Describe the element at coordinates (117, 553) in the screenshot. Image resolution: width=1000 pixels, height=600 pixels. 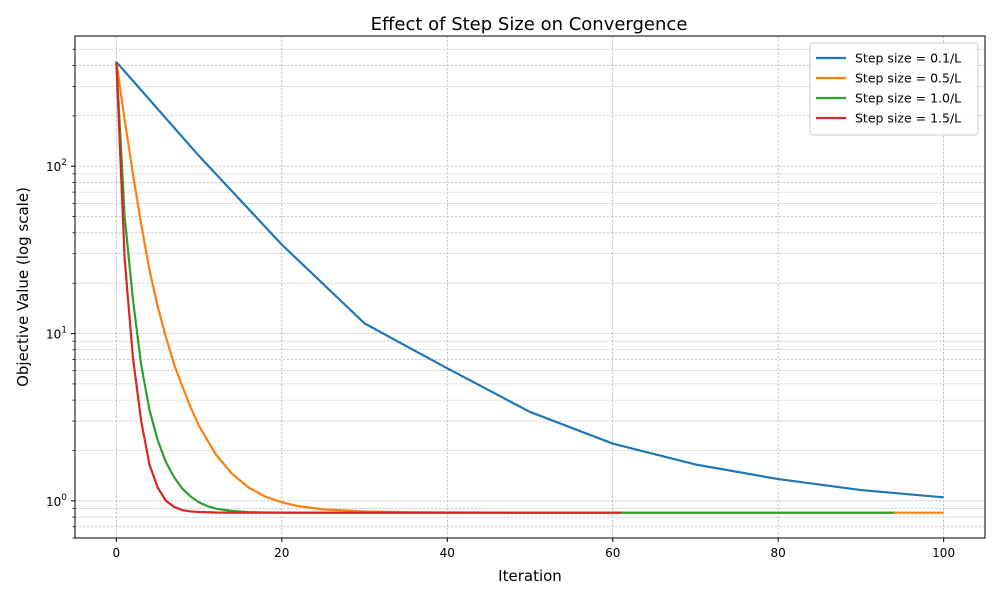
I see `x-tick-label: 0` at that location.